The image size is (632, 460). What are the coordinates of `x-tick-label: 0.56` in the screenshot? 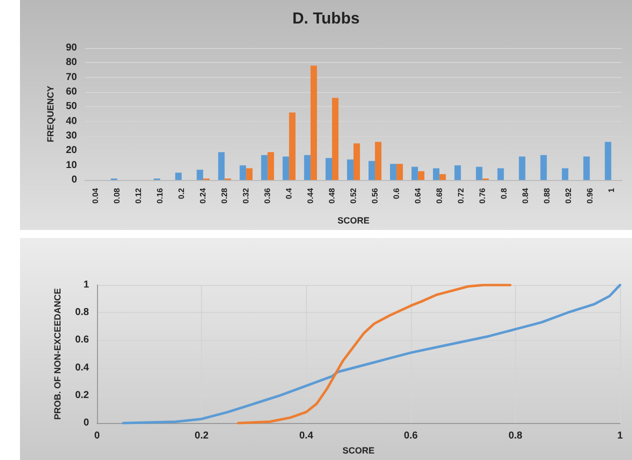 It's located at (375, 195).